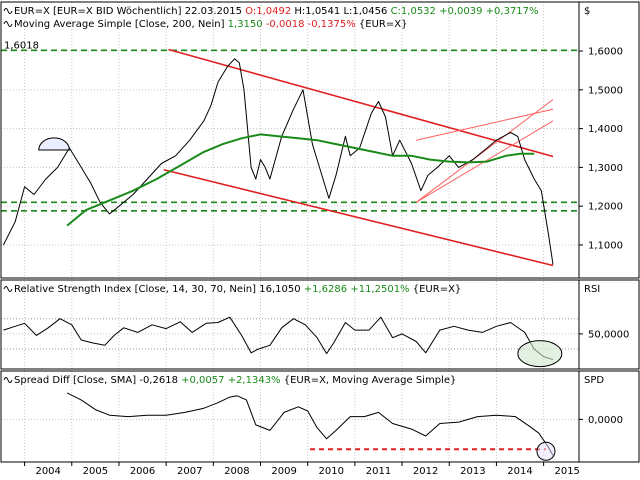  Describe the element at coordinates (605, 52) in the screenshot. I see `y-tick-label: 1,6000` at that location.